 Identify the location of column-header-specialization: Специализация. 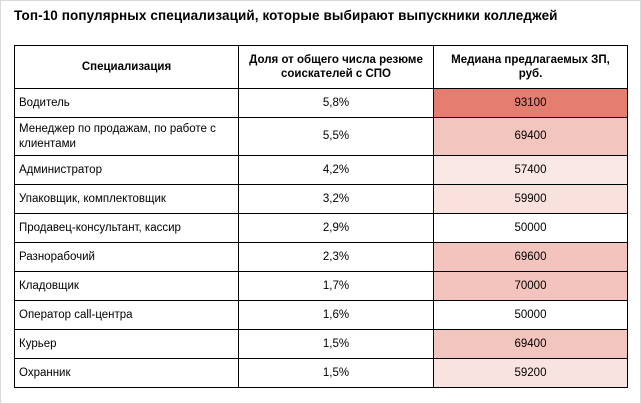
(126, 67).